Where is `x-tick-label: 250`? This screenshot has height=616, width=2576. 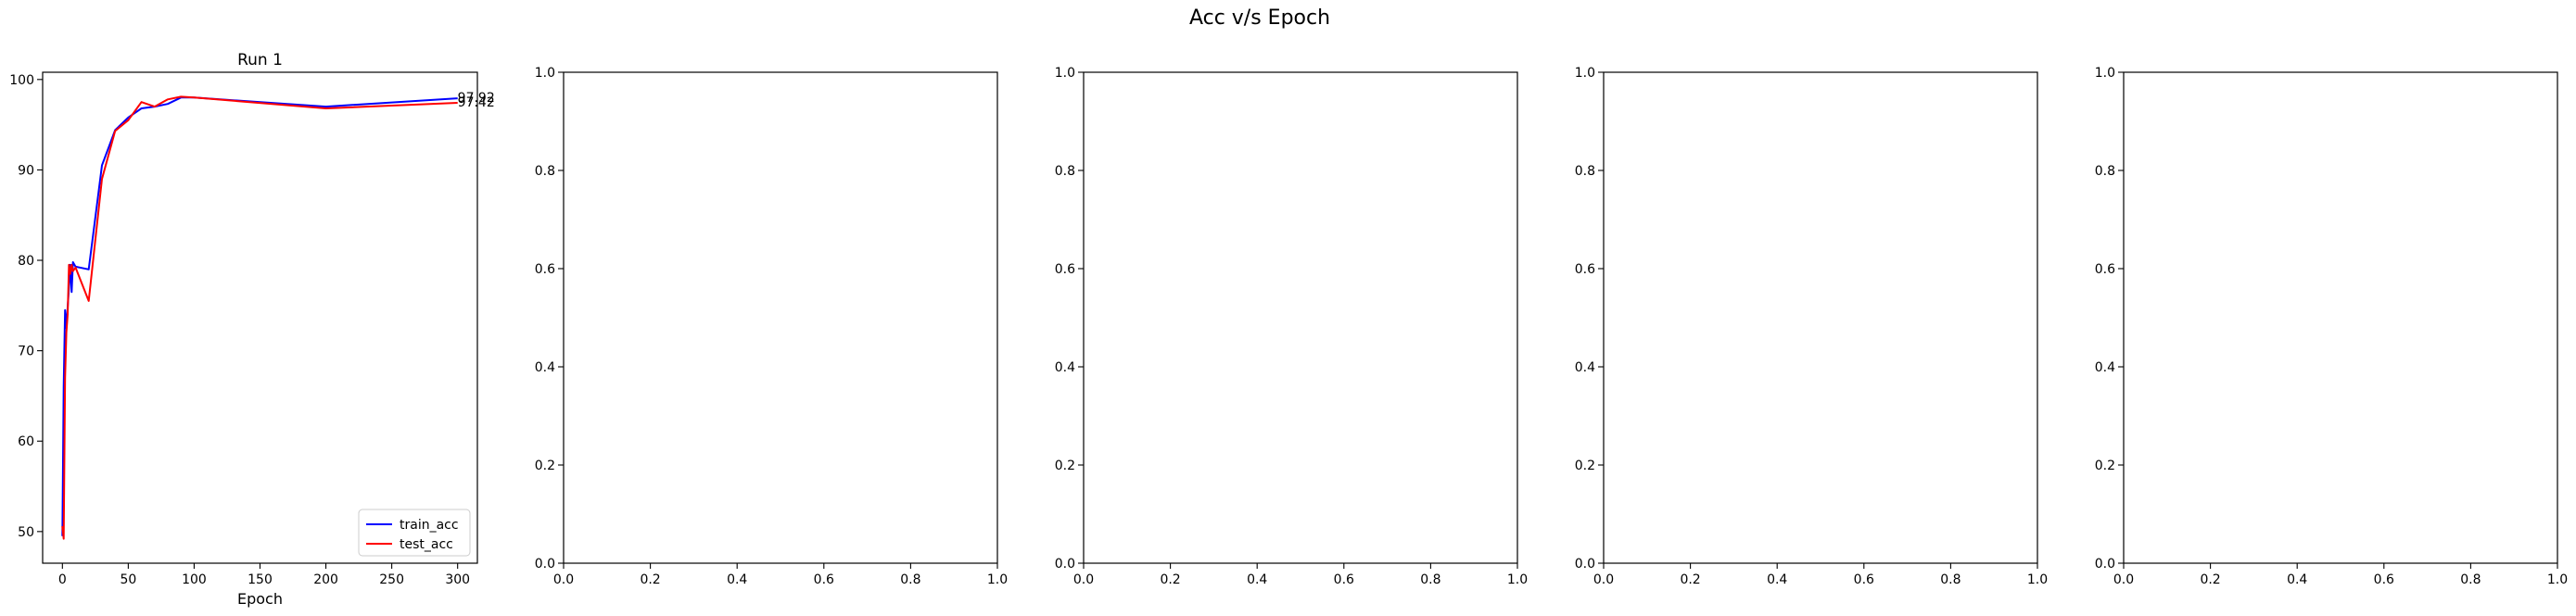 x-tick-label: 250 is located at coordinates (391, 579).